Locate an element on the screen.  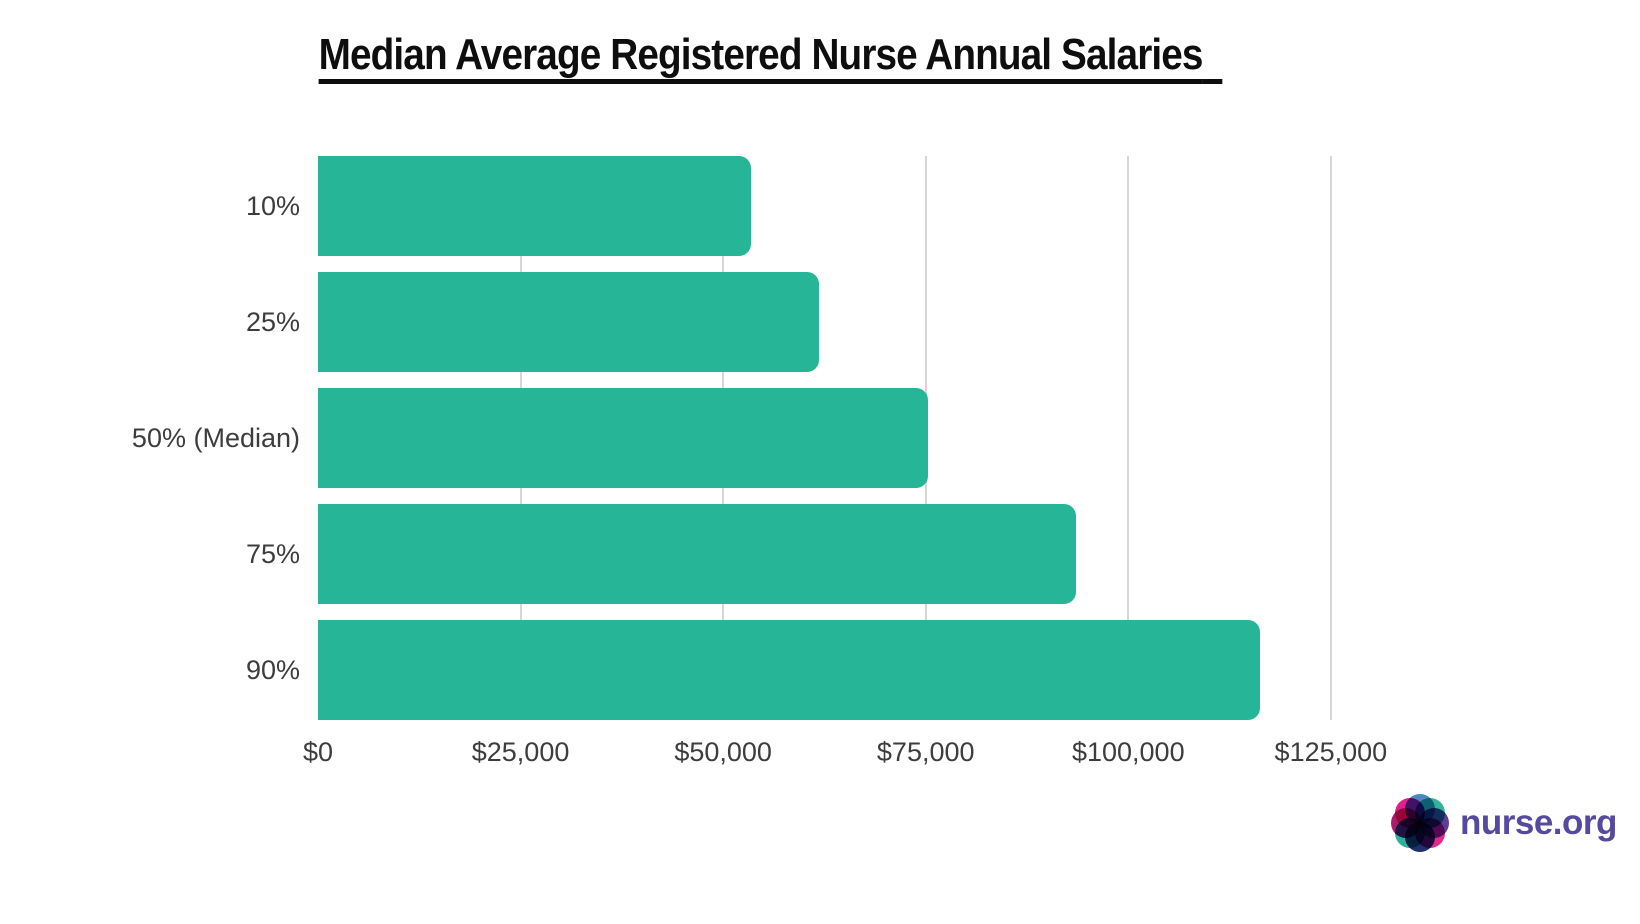
bar-row: 50% (Median) is located at coordinates (820, 446).